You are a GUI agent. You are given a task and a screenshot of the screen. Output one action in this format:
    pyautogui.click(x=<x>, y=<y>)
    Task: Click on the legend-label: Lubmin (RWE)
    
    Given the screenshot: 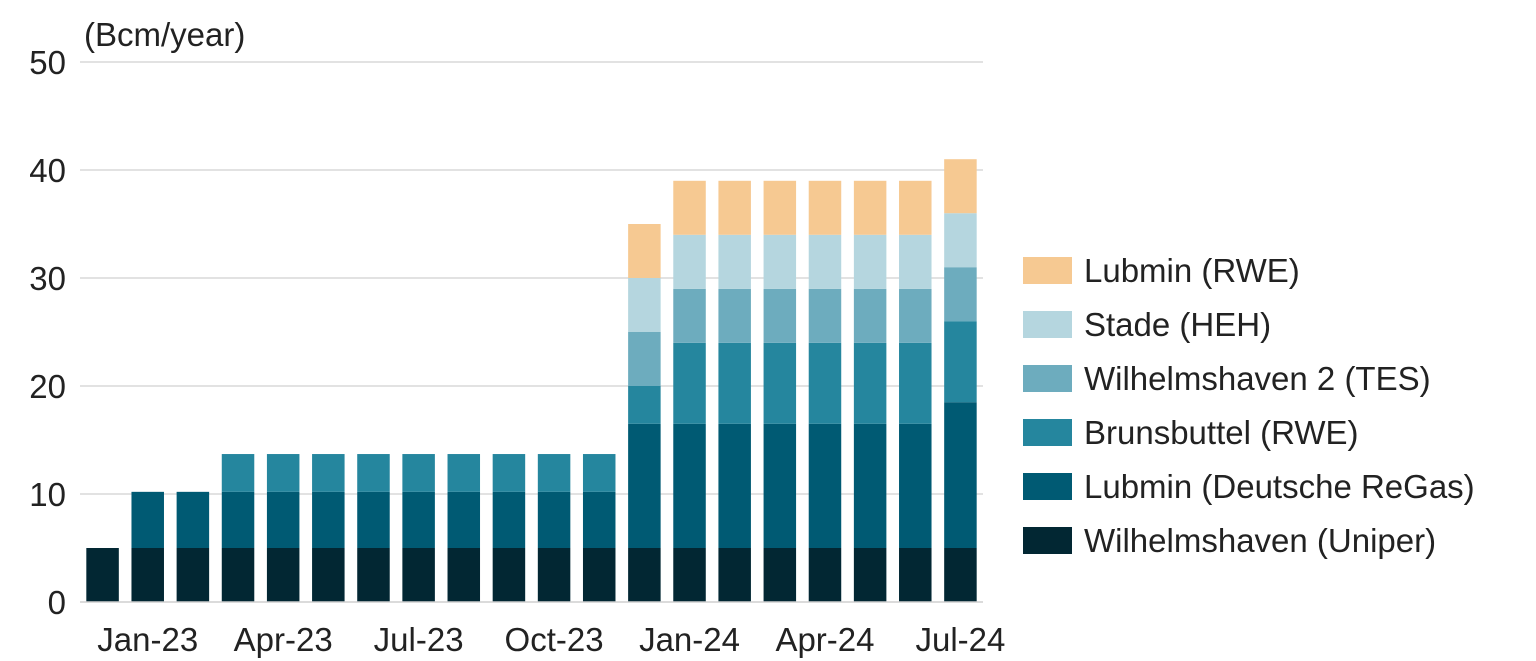 What is the action you would take?
    pyautogui.click(x=1192, y=270)
    